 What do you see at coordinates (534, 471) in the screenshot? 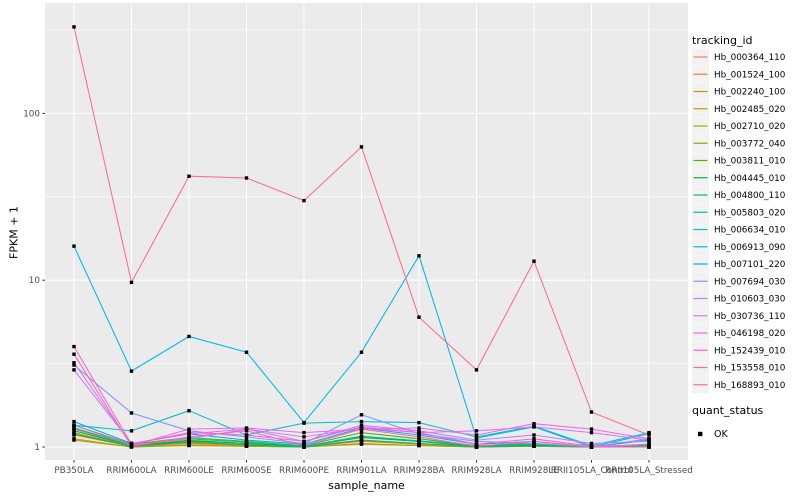
I see `x-tick-label: RRIM928LE` at bounding box center [534, 471].